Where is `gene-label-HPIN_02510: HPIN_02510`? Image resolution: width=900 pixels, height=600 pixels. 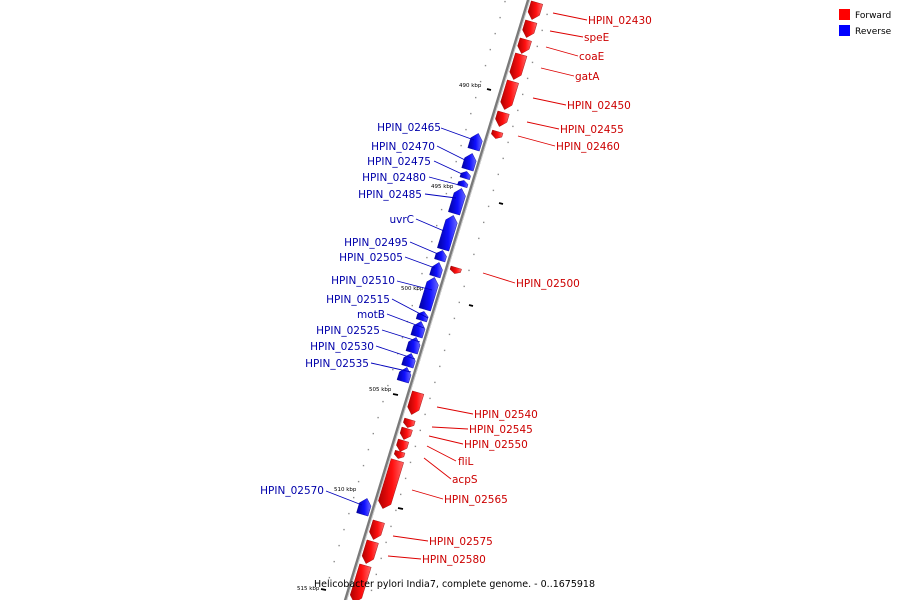 gene-label-HPIN_02510: HPIN_02510 is located at coordinates (363, 281).